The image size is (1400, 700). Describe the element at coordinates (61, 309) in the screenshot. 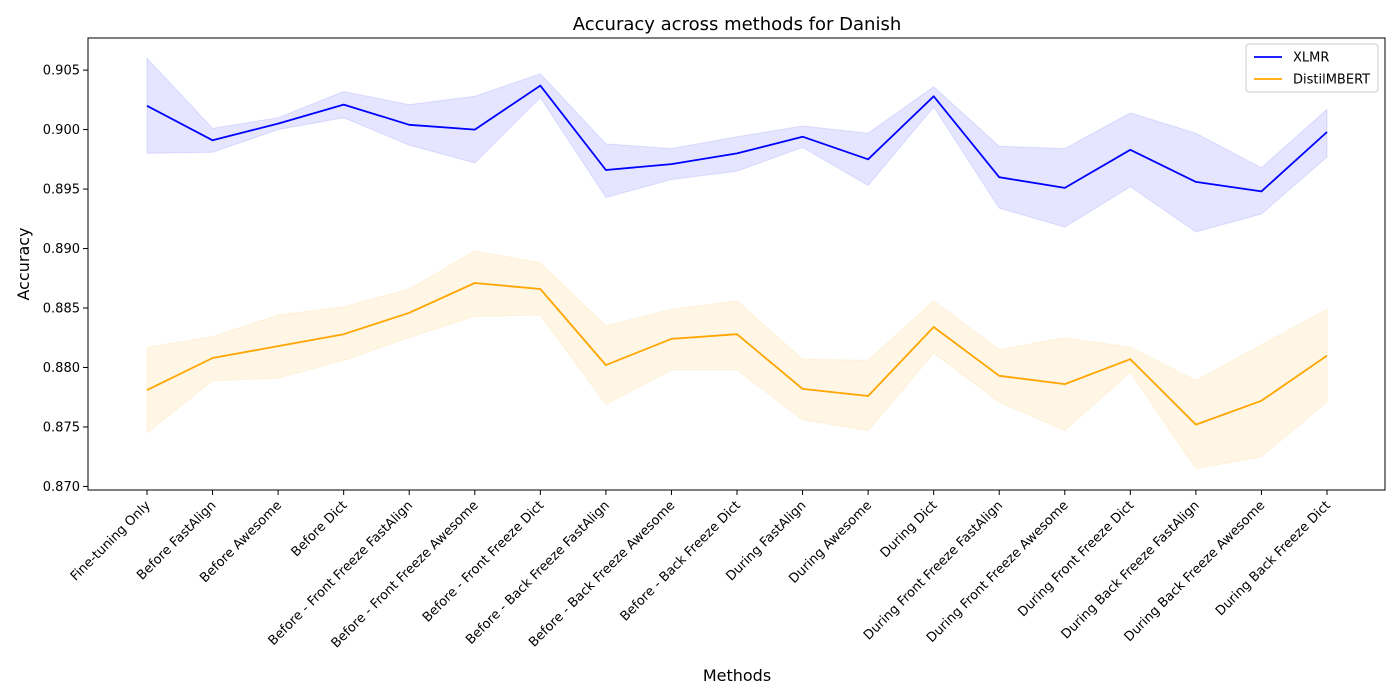

I see `y-tick-label: 0.885` at that location.